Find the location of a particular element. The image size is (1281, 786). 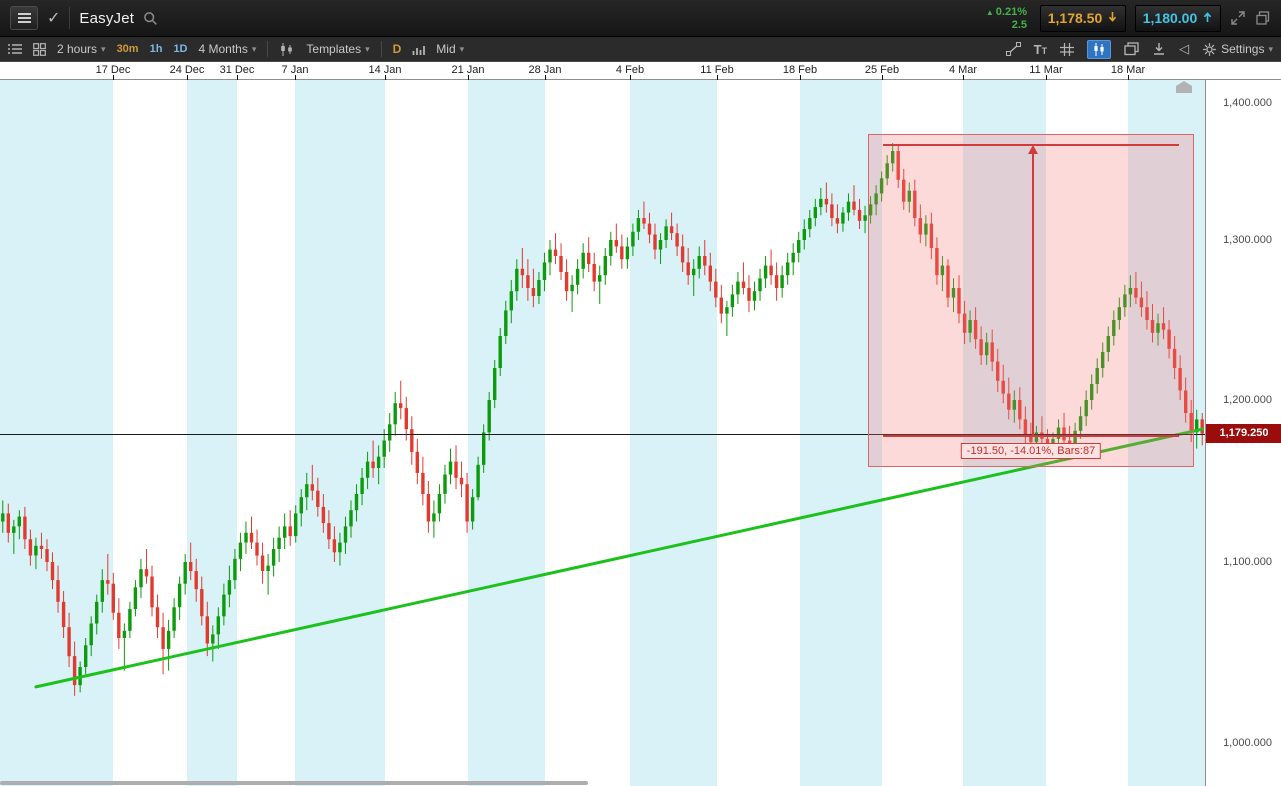

templates-dropdown: Templates ▾ is located at coordinates (338, 49).